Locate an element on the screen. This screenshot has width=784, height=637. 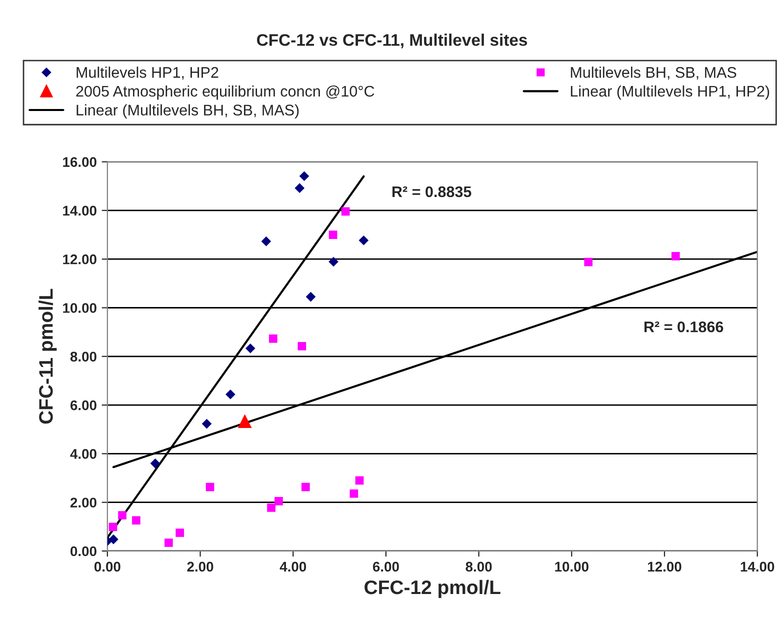
legend-label: Multilevels BH, SB, MAS is located at coordinates (653, 73).